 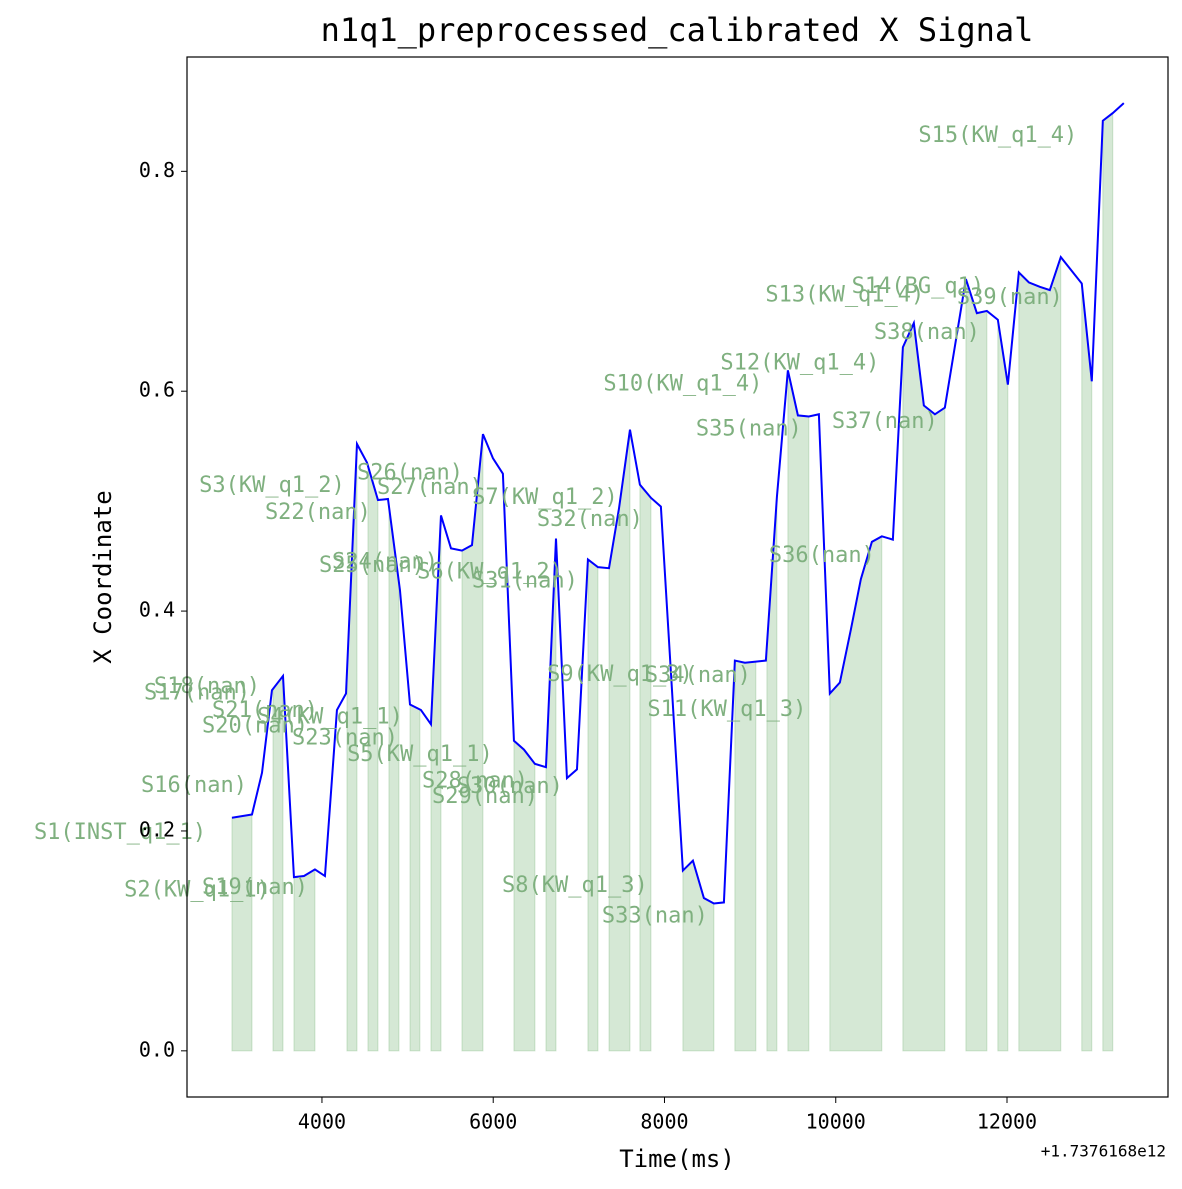 What do you see at coordinates (120, 832) in the screenshot?
I see `annotation: S1(INST_q1_1)` at bounding box center [120, 832].